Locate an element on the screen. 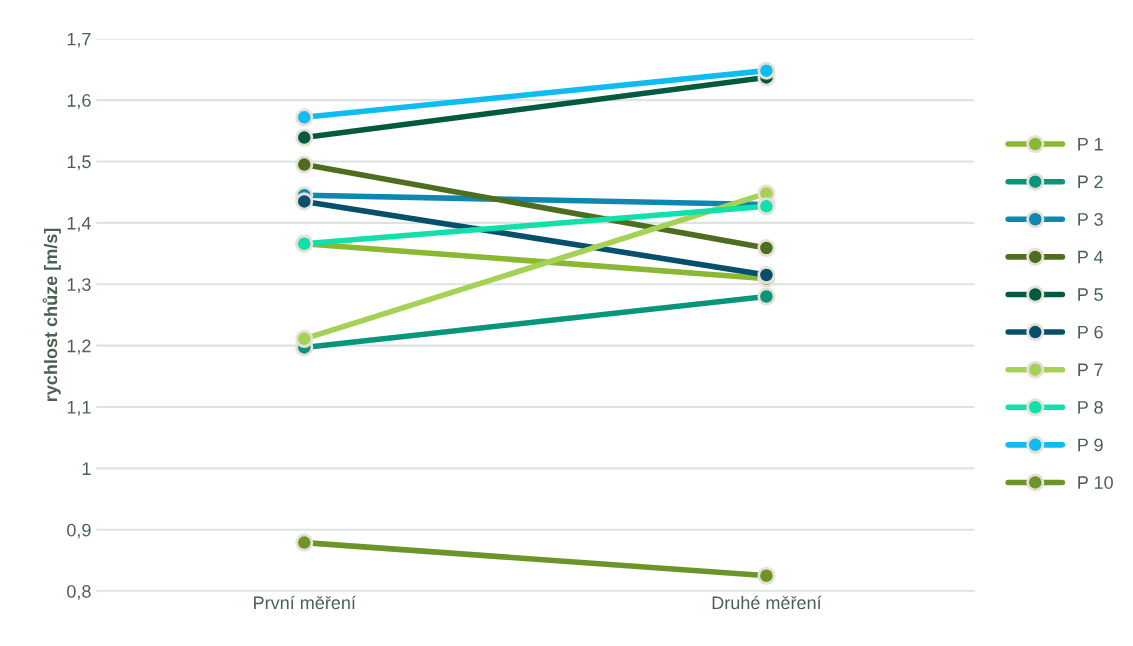  legend-label: P 8 is located at coordinates (1090, 407).